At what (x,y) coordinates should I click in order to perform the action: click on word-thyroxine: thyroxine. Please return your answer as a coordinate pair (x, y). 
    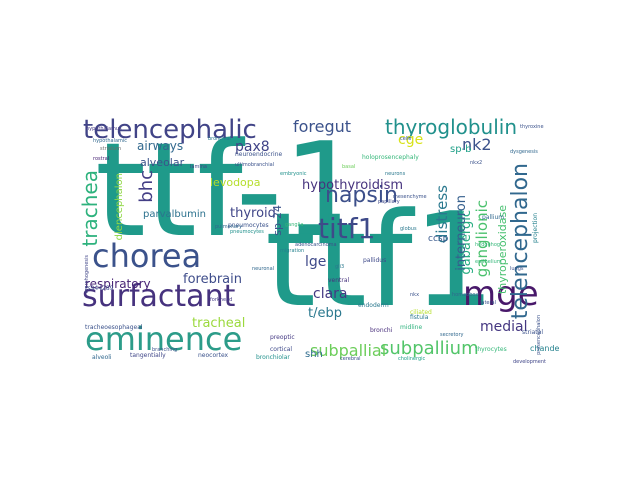
    Looking at the image, I should click on (532, 127).